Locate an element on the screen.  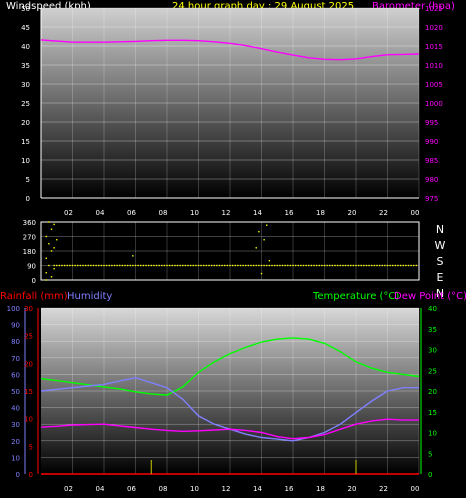
x-tick-label: 18 is located at coordinates (320, 213).